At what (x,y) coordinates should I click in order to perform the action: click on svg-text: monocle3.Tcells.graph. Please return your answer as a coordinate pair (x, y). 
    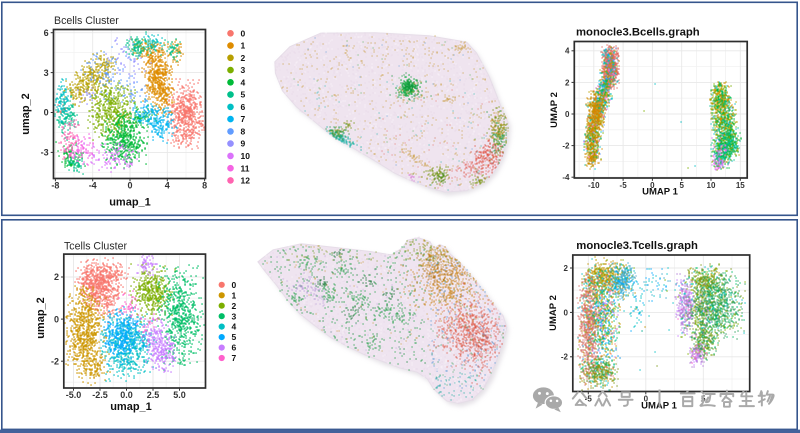
    Looking at the image, I should click on (637, 246).